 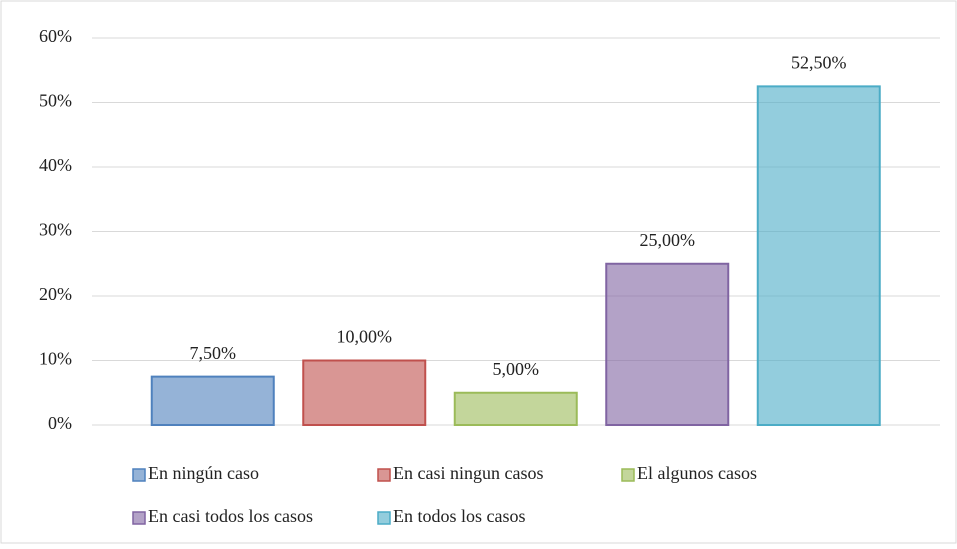 What do you see at coordinates (60, 423) in the screenshot?
I see `y-tick-label: 0%` at bounding box center [60, 423].